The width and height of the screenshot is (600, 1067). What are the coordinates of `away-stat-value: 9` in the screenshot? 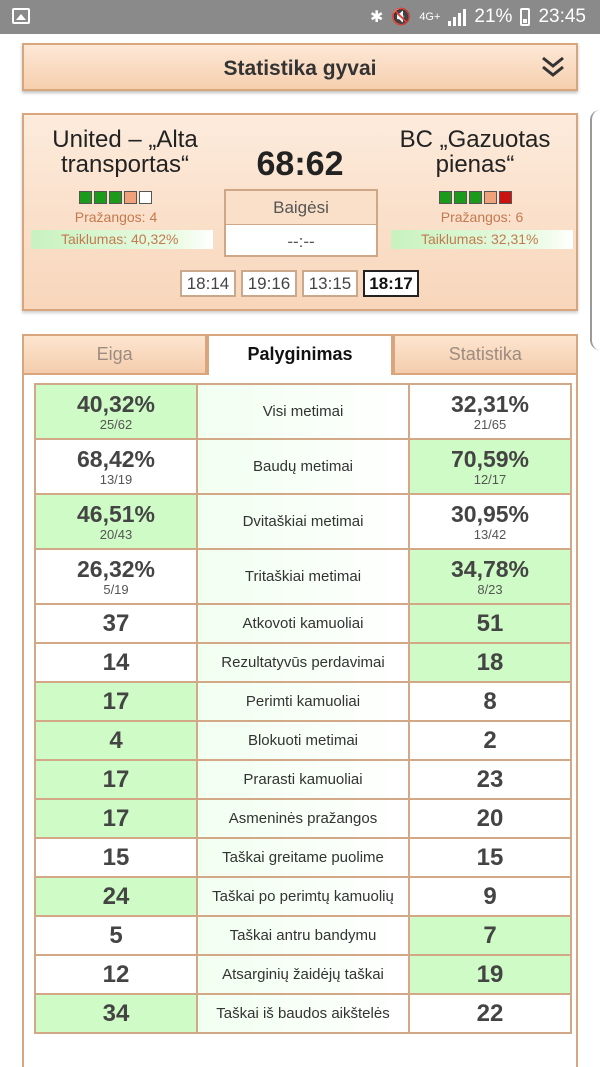 It's located at (490, 896).